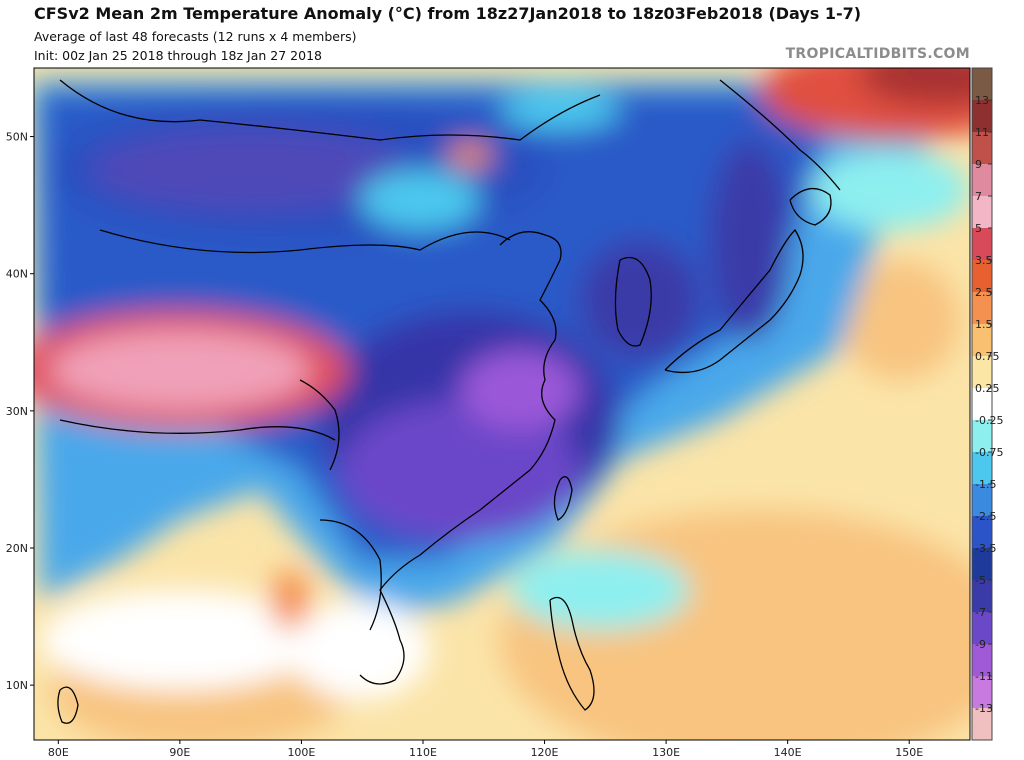 This screenshot has height=760, width=1024. What do you see at coordinates (423, 752) in the screenshot?
I see `lon-tick-label: 110E` at bounding box center [423, 752].